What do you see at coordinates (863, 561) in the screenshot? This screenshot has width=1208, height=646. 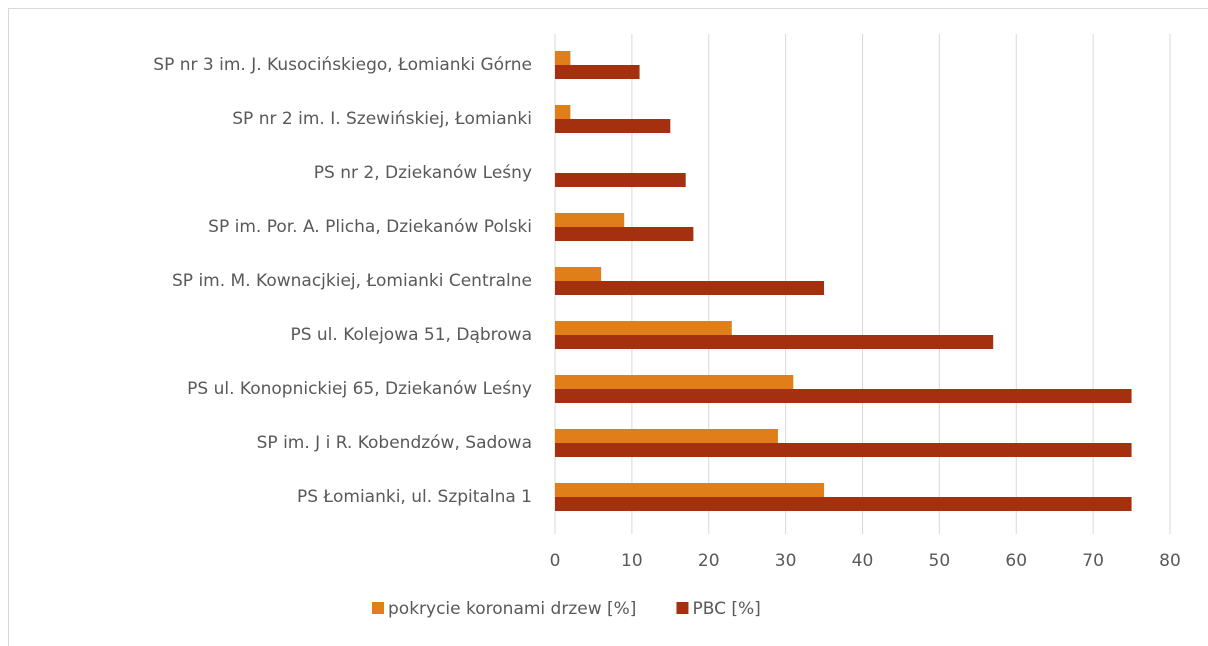 I see `x-tick-label: 40` at bounding box center [863, 561].